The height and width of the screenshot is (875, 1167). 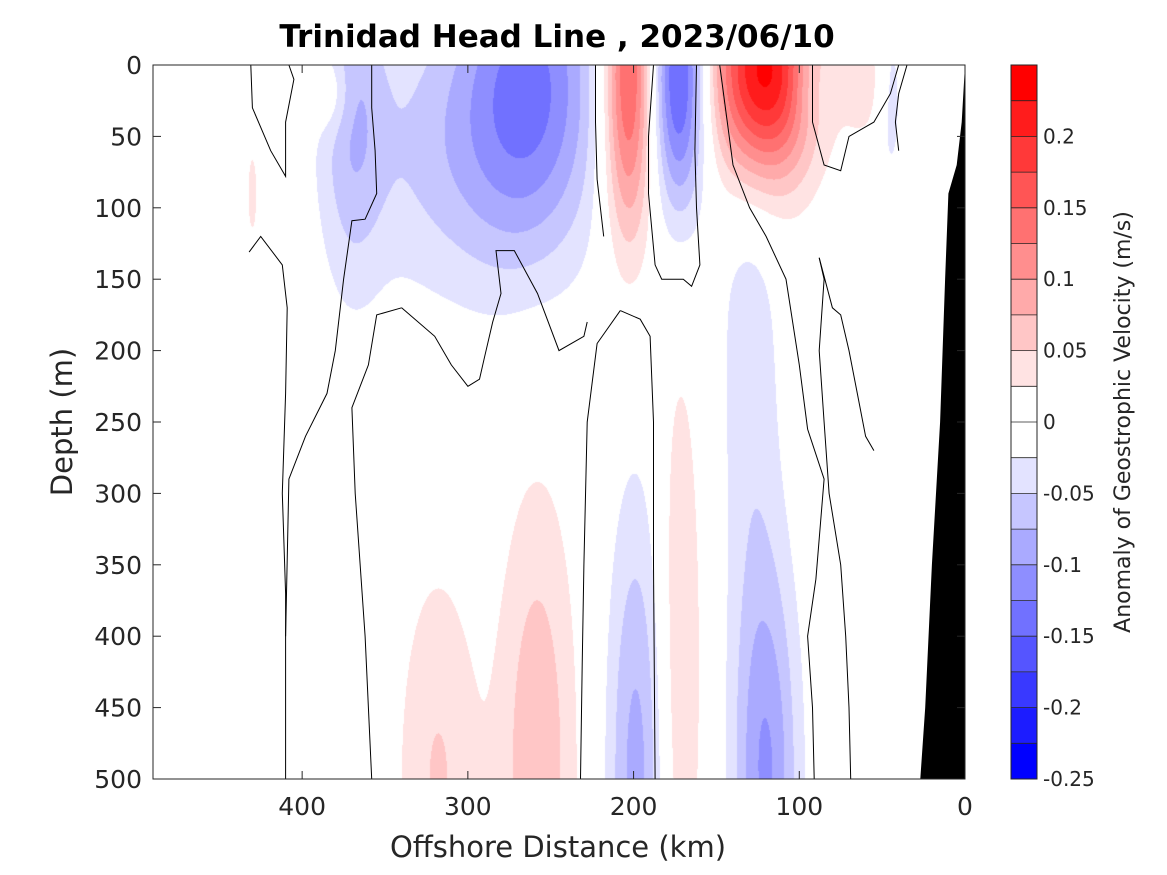 What do you see at coordinates (556, 37) in the screenshot?
I see `chart-title: Trinidad Head Line , 2023/06/10` at bounding box center [556, 37].